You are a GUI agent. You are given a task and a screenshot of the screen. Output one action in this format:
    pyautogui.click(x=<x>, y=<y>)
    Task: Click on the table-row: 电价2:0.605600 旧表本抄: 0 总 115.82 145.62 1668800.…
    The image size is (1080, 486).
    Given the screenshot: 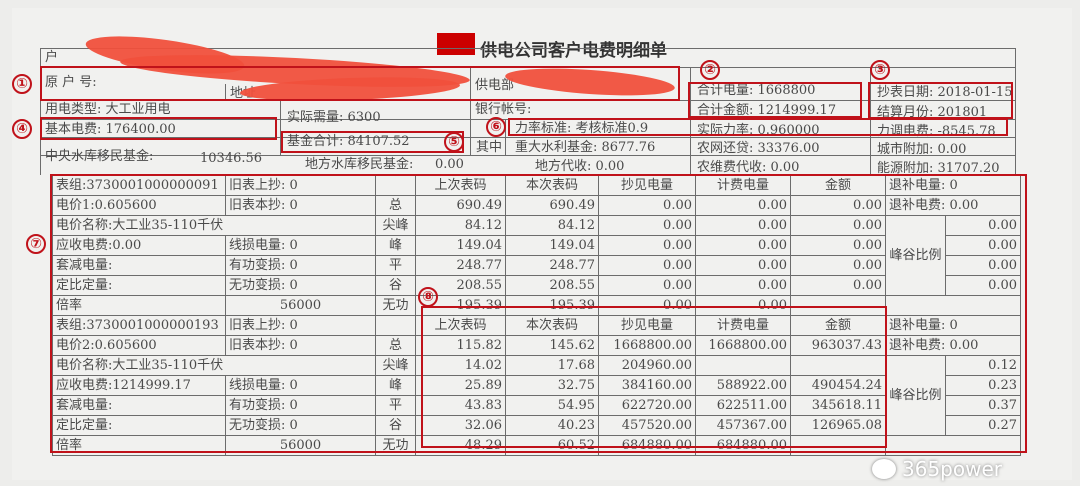 What is the action you would take?
    pyautogui.click(x=537, y=345)
    